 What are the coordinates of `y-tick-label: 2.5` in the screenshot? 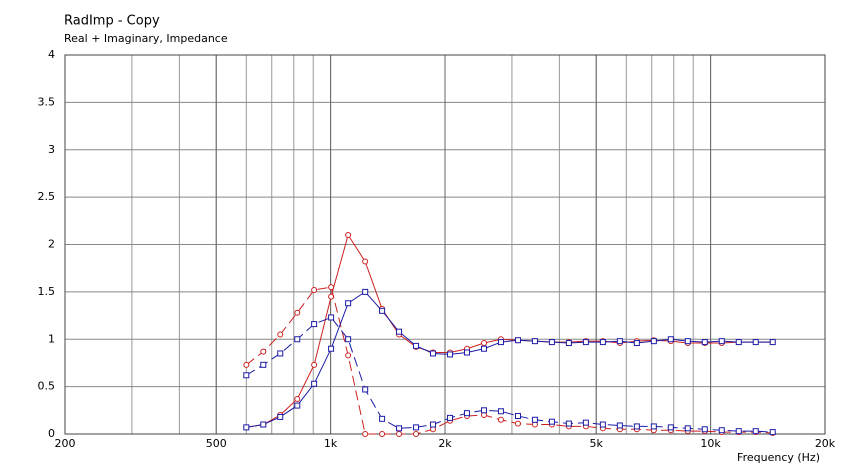 It's located at (47, 196).